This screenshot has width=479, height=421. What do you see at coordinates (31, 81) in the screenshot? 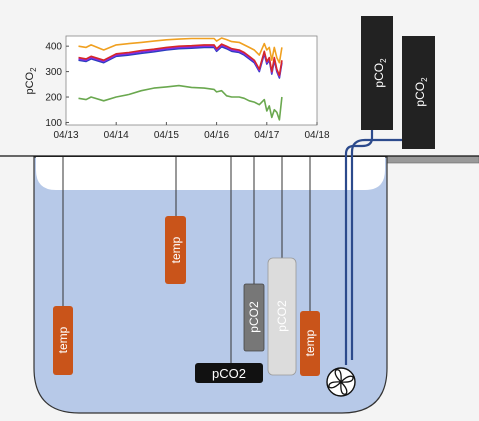
I see `y-axis-label: pCO2` at bounding box center [31, 81].